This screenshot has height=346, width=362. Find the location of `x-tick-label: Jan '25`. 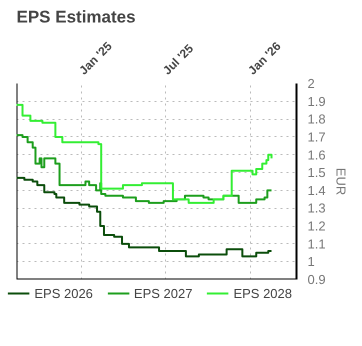

x-tick-label: Jan '25 is located at coordinates (95, 58).